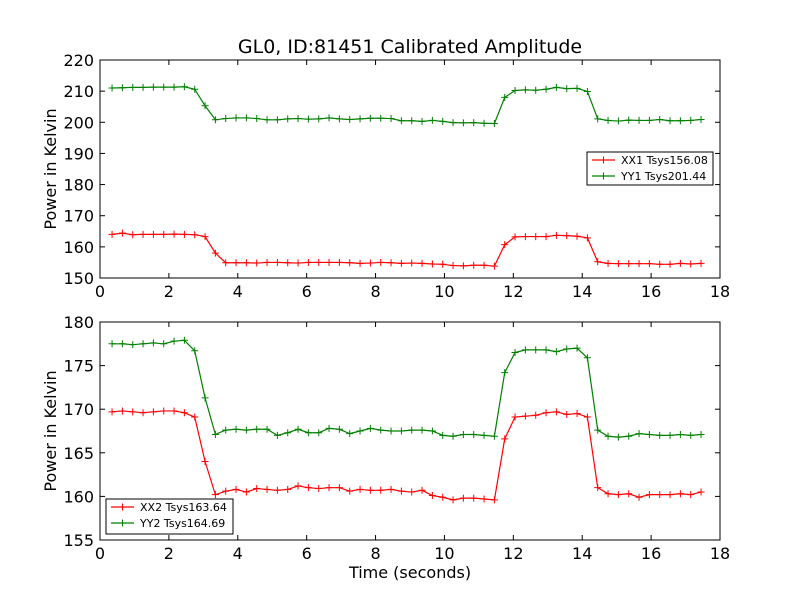  Describe the element at coordinates (169, 516) in the screenshot. I see `legend: XX2 Tsys163.64 YY2 Tsys164.69` at that location.